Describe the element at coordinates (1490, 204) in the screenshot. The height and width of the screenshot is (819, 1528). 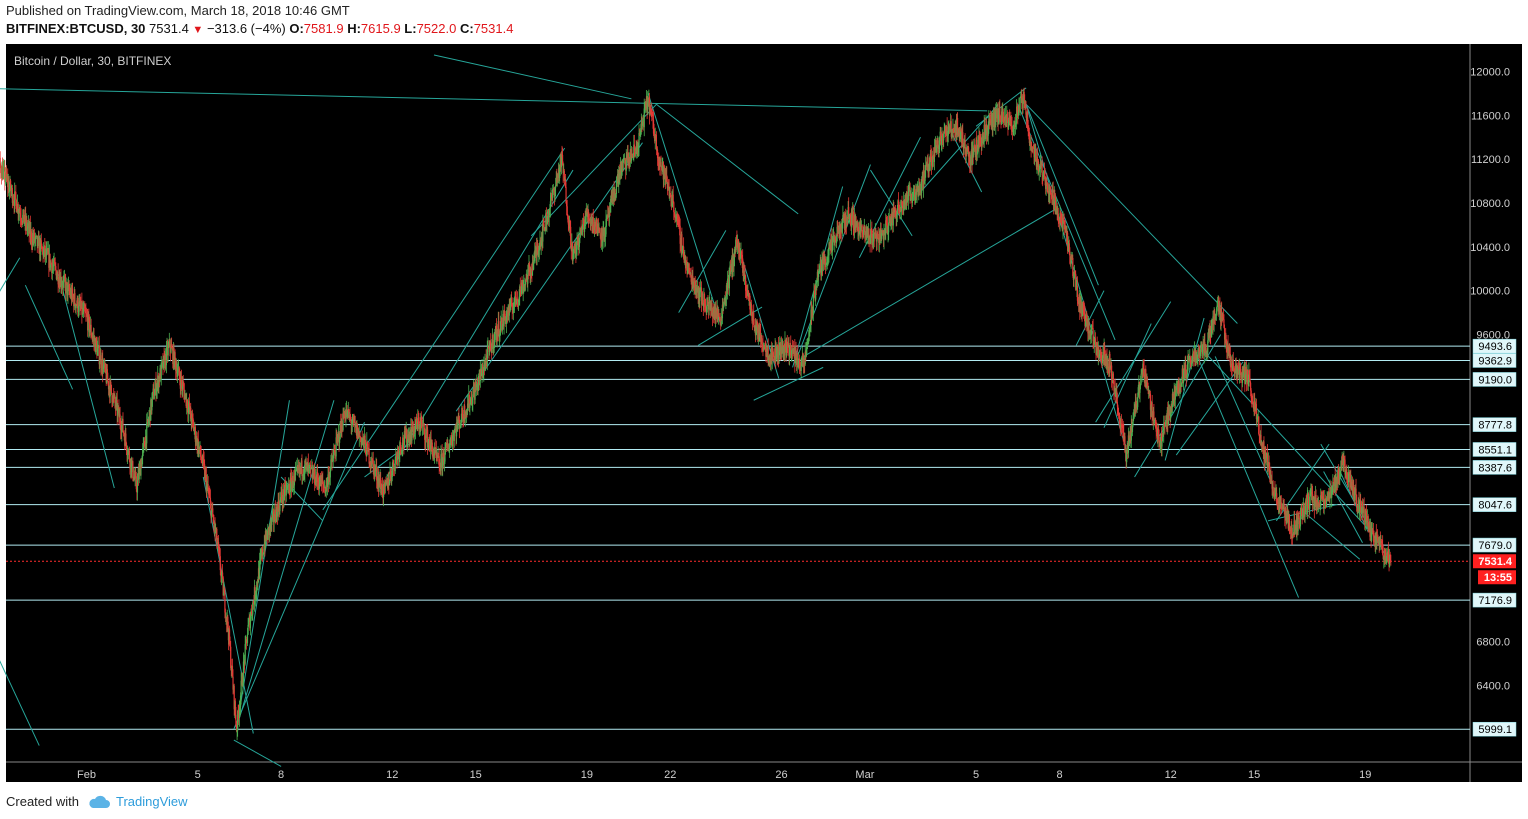
I see `y-tick-label: 10800.0` at that location.